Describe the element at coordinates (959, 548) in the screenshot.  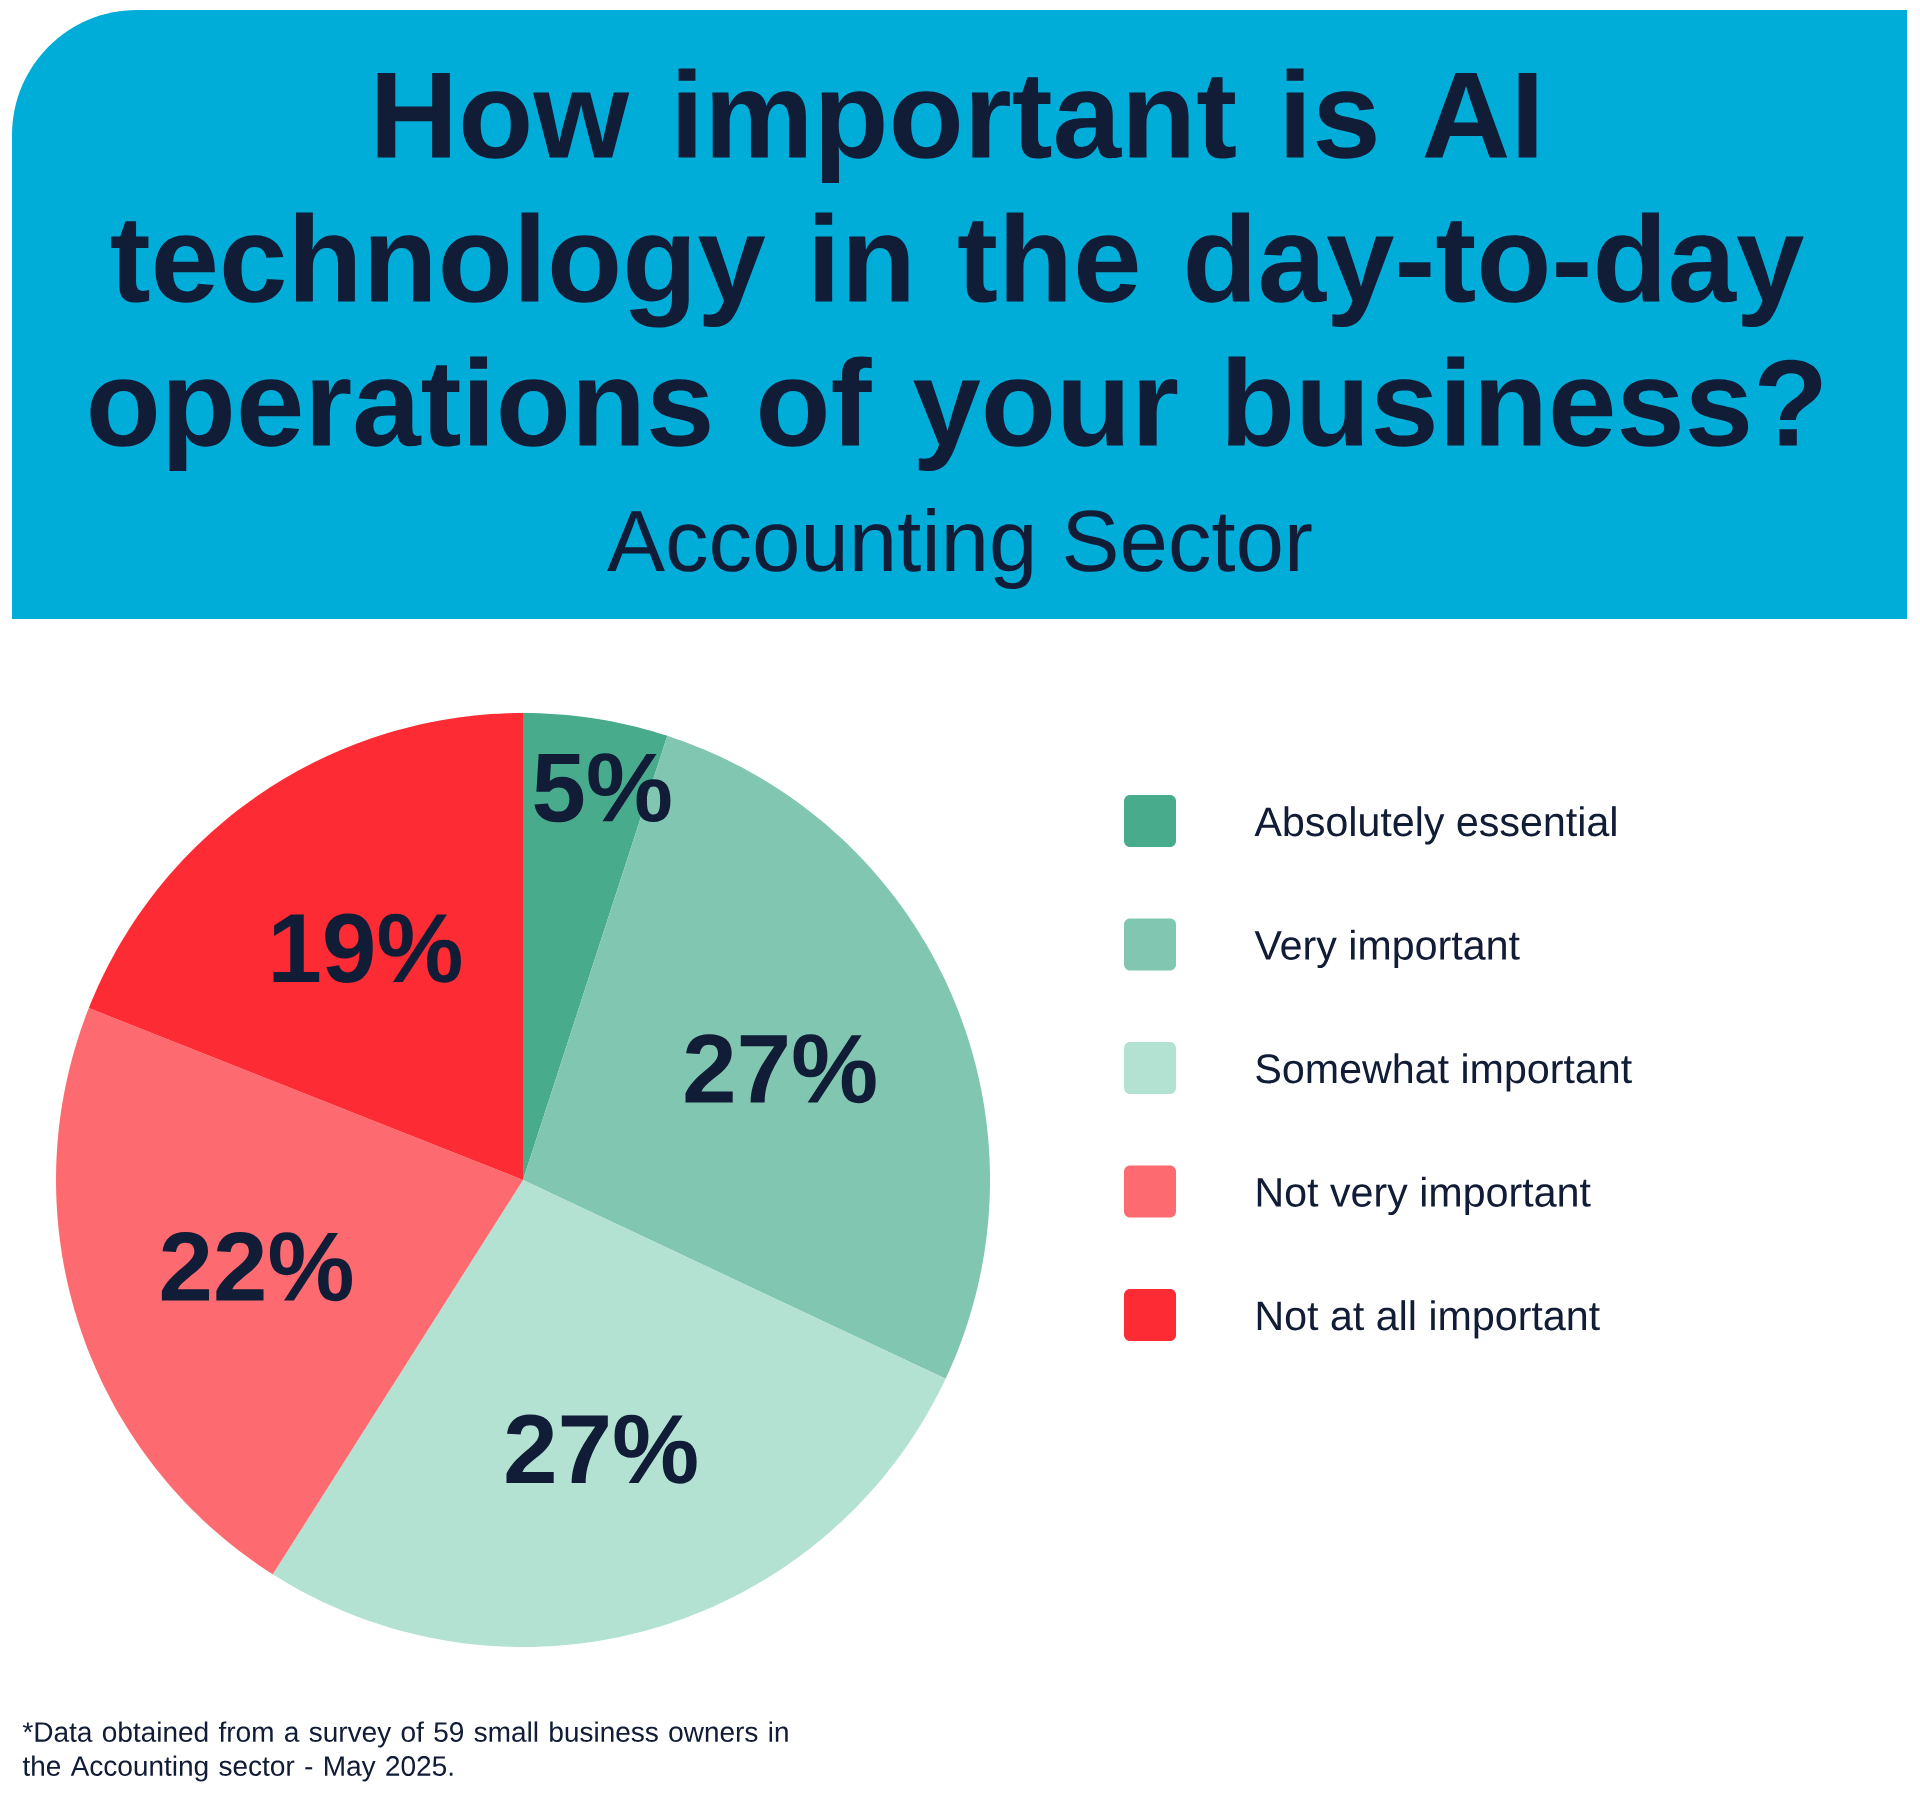
I see `chart-subtitle: Accounting Sector` at that location.